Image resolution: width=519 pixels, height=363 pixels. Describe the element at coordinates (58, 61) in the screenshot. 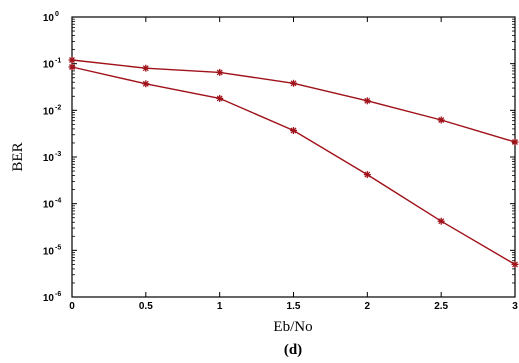

I see `y-tick-exponent: -1` at that location.